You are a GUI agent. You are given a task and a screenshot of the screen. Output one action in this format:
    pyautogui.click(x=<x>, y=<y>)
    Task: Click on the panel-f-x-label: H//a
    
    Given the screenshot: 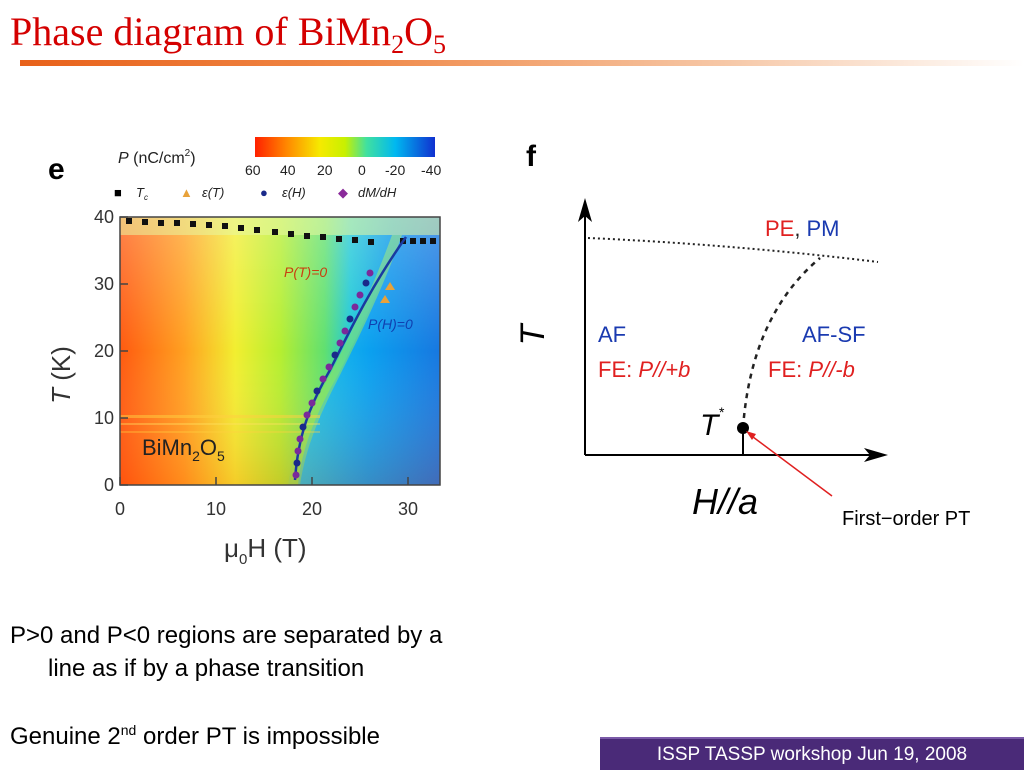 What is the action you would take?
    pyautogui.click(x=725, y=501)
    